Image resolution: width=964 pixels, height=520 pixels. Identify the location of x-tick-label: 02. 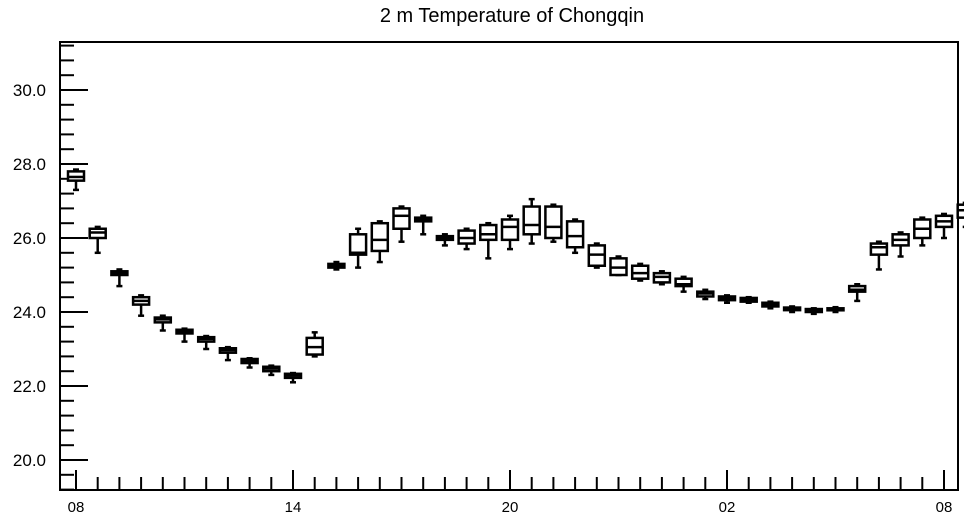
(727, 507).